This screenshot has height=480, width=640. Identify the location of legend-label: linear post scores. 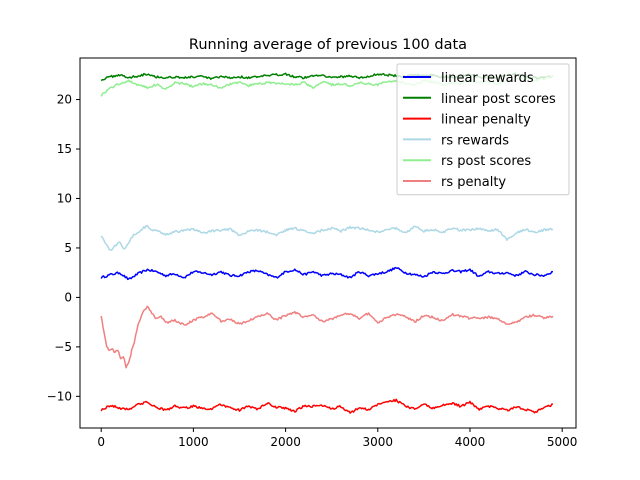
(498, 99).